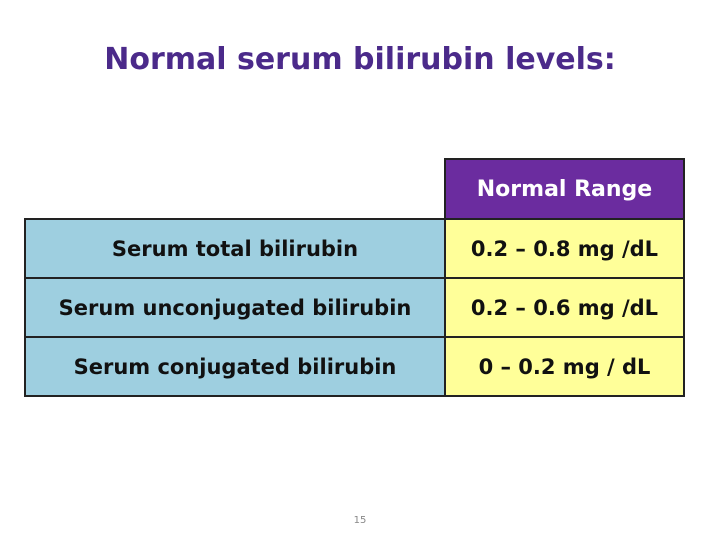 The width and height of the screenshot is (720, 539). I want to click on page-number: 15, so click(360, 520).